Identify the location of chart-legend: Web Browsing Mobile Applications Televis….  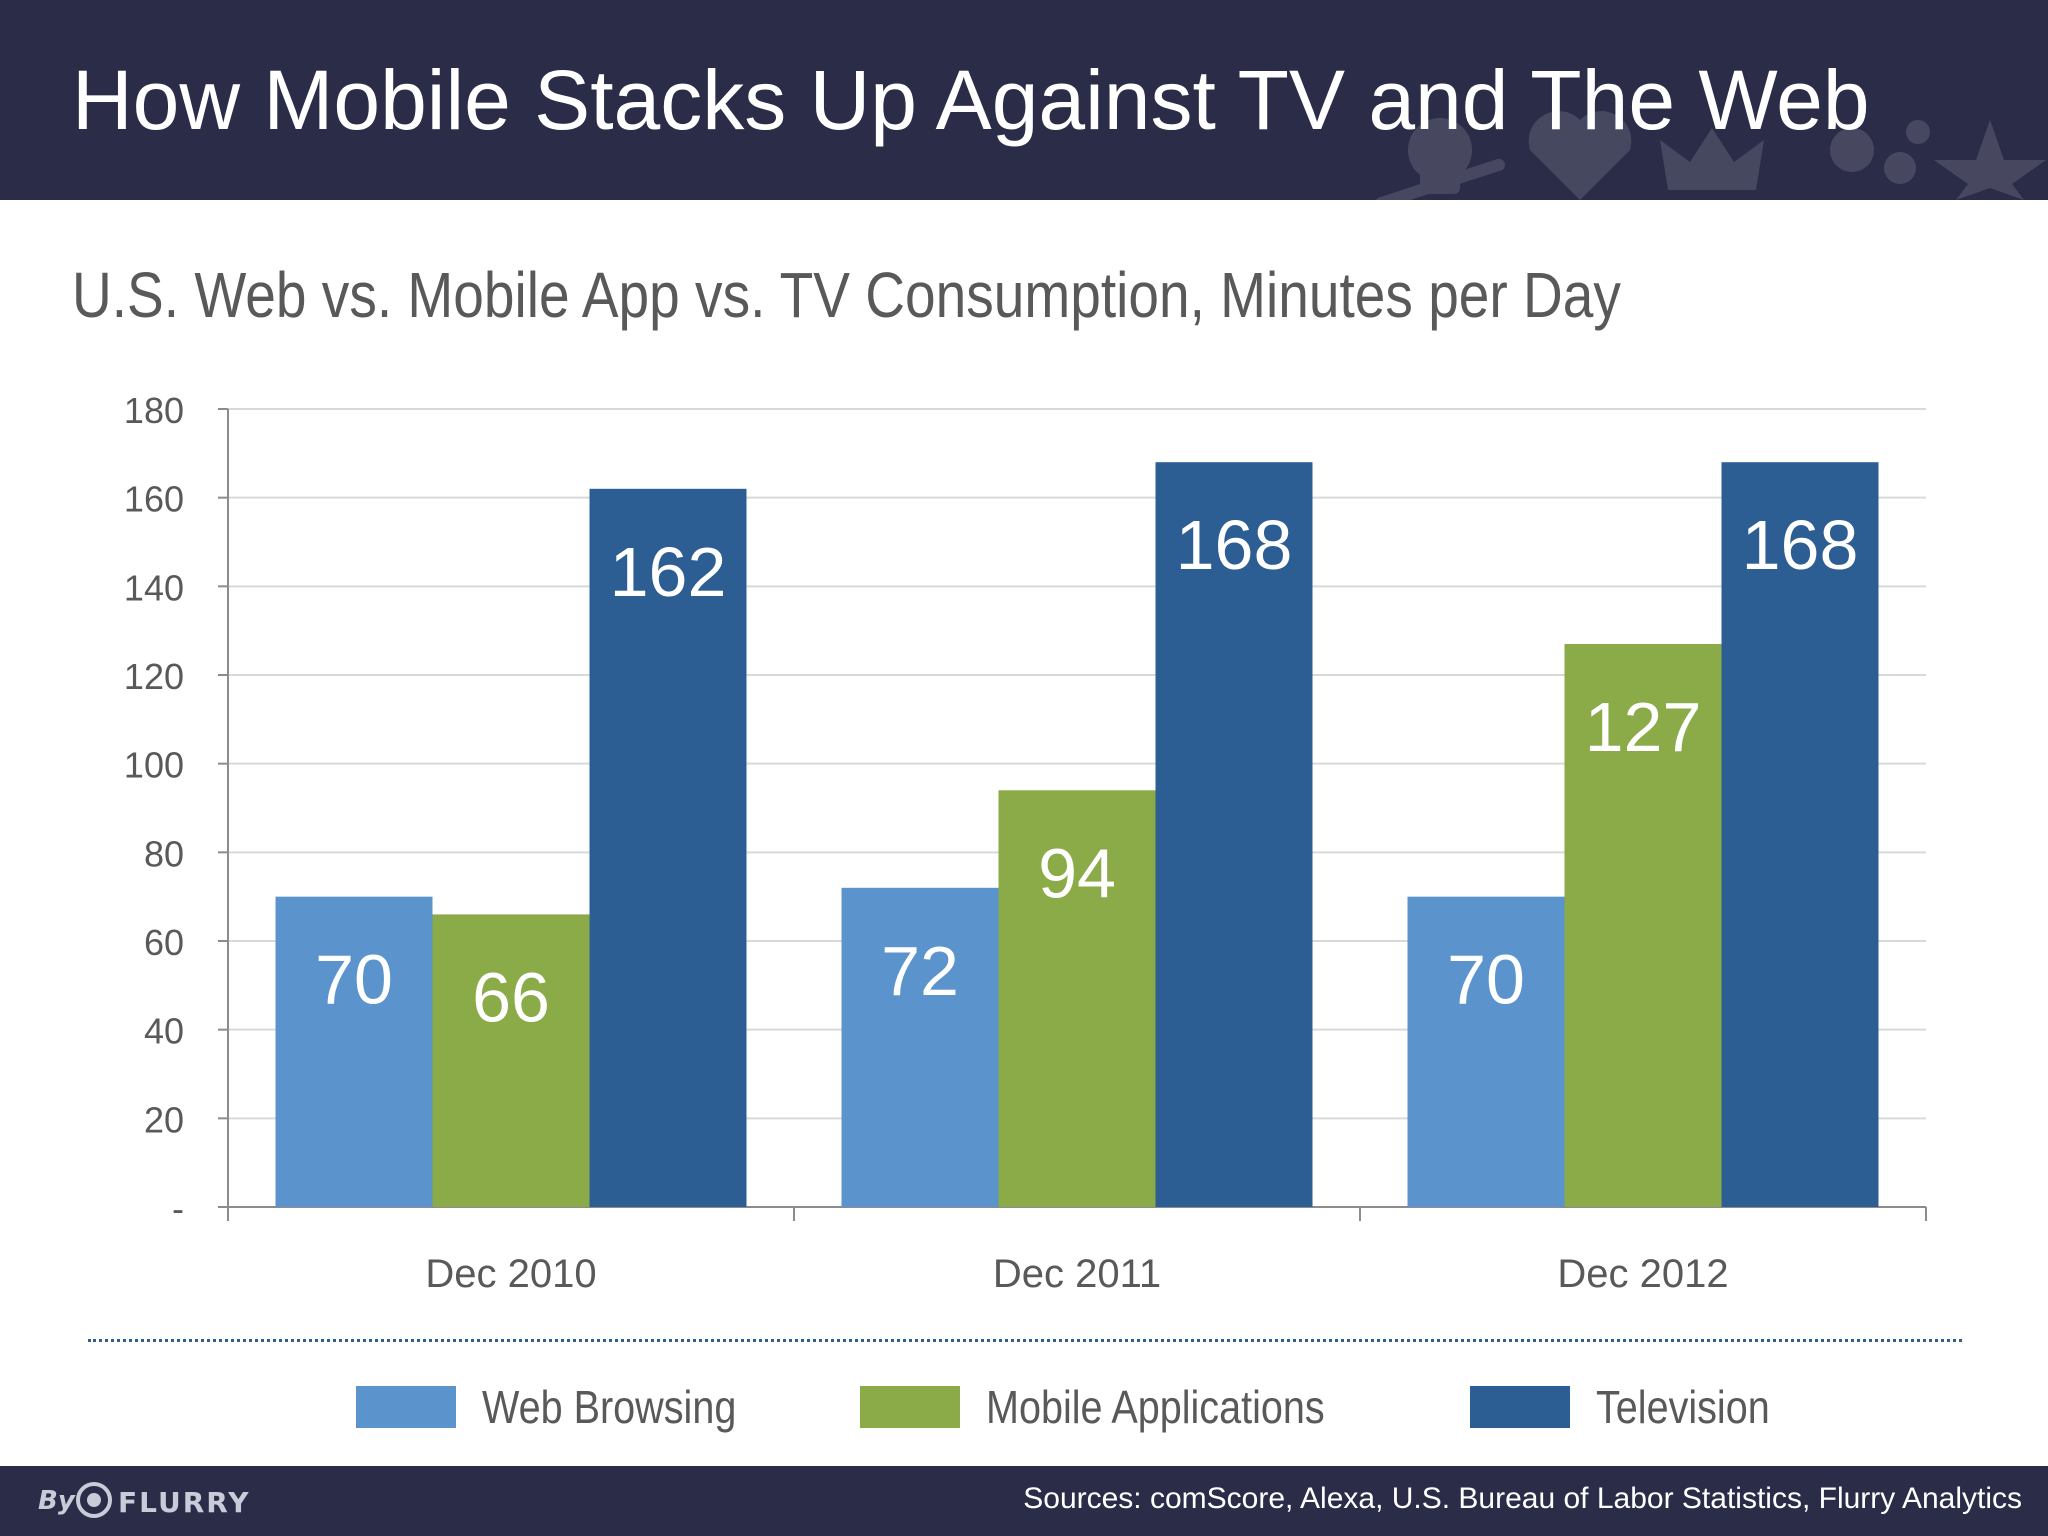
(1024, 1415).